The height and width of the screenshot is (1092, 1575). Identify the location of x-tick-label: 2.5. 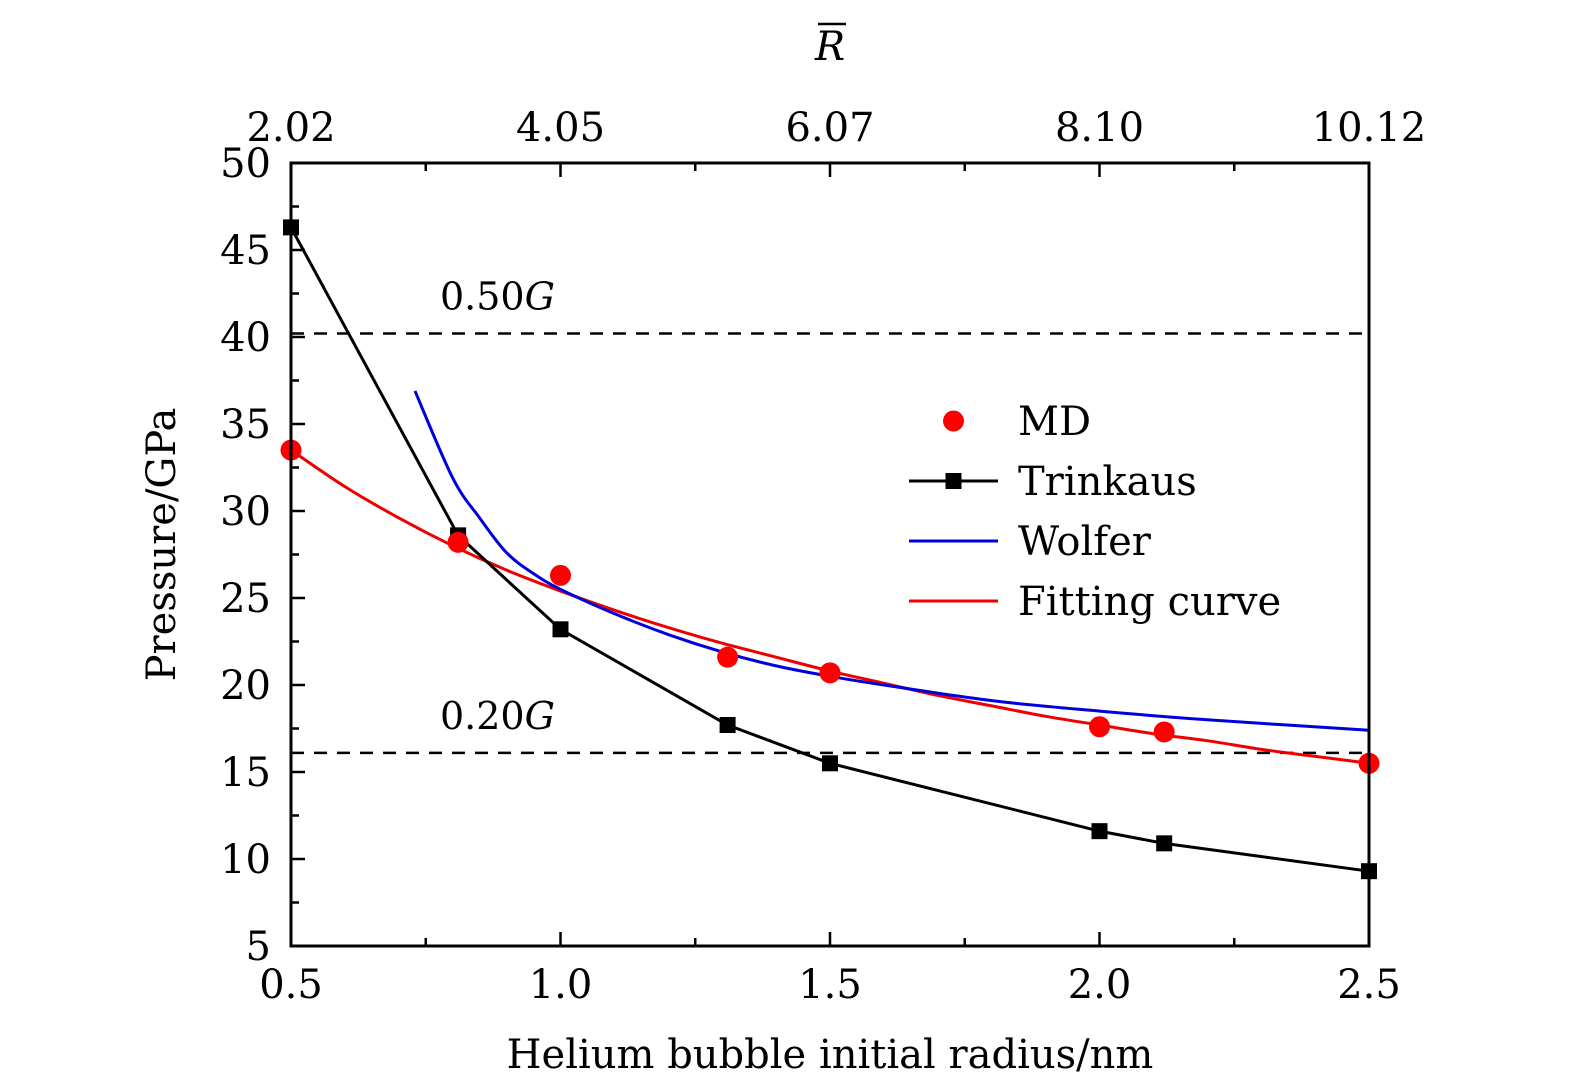
(1369, 985).